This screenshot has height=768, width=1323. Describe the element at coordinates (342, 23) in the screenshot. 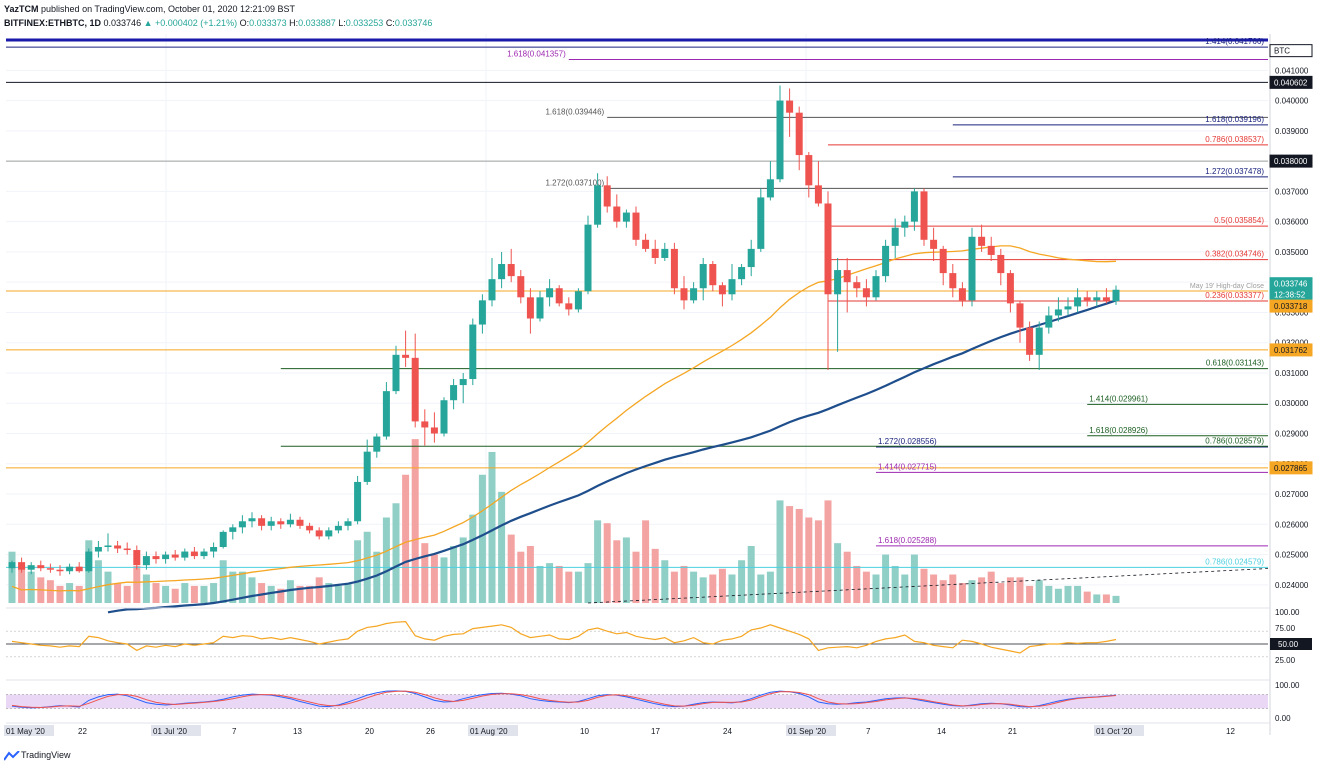

I see `low-label: L:` at that location.